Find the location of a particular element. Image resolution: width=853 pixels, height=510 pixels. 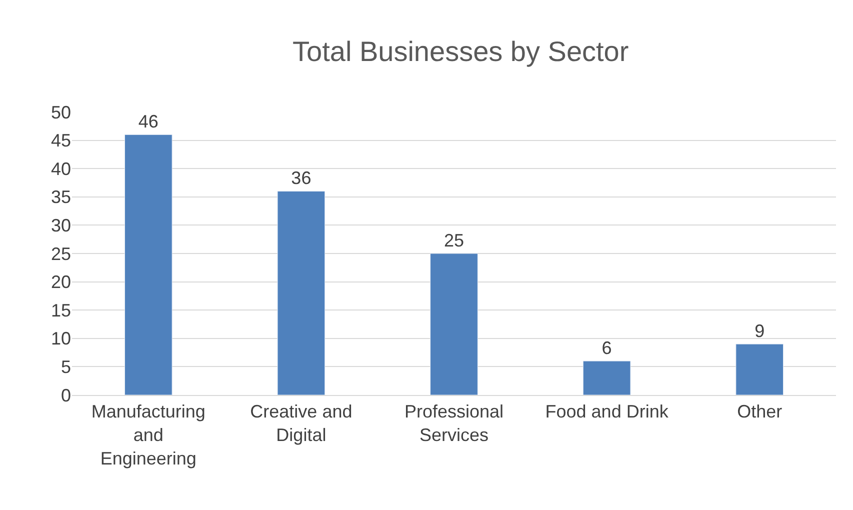

y-tick-label: 20 is located at coordinates (60, 282).